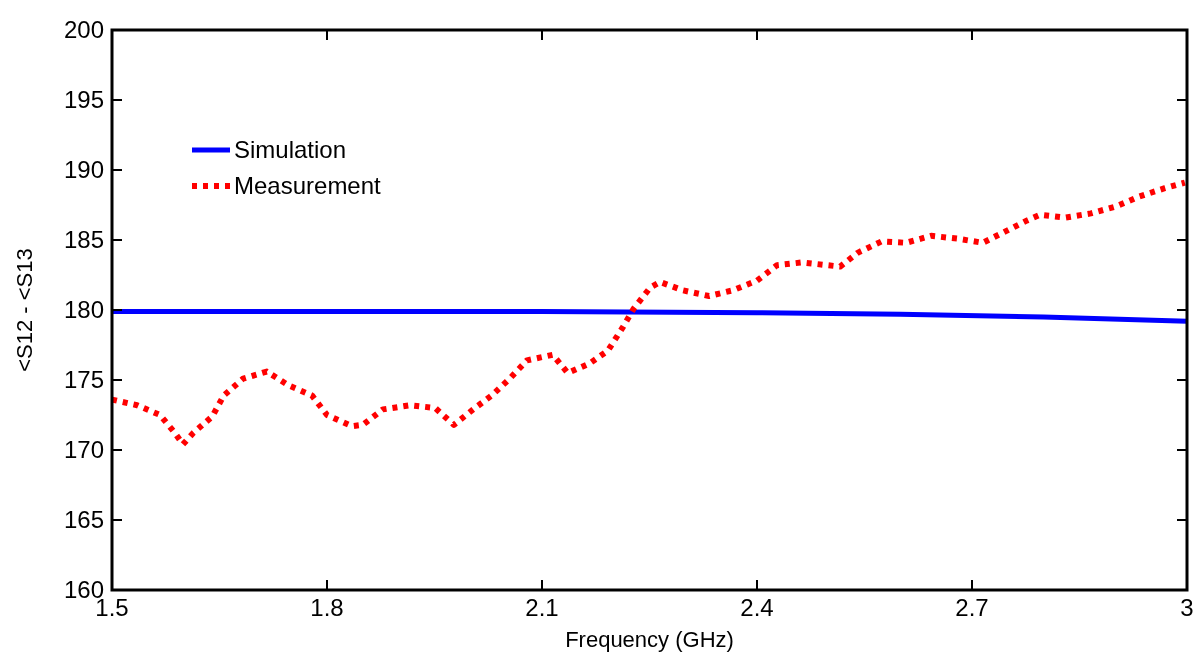  Describe the element at coordinates (83, 520) in the screenshot. I see `y-tick-label: 165` at that location.